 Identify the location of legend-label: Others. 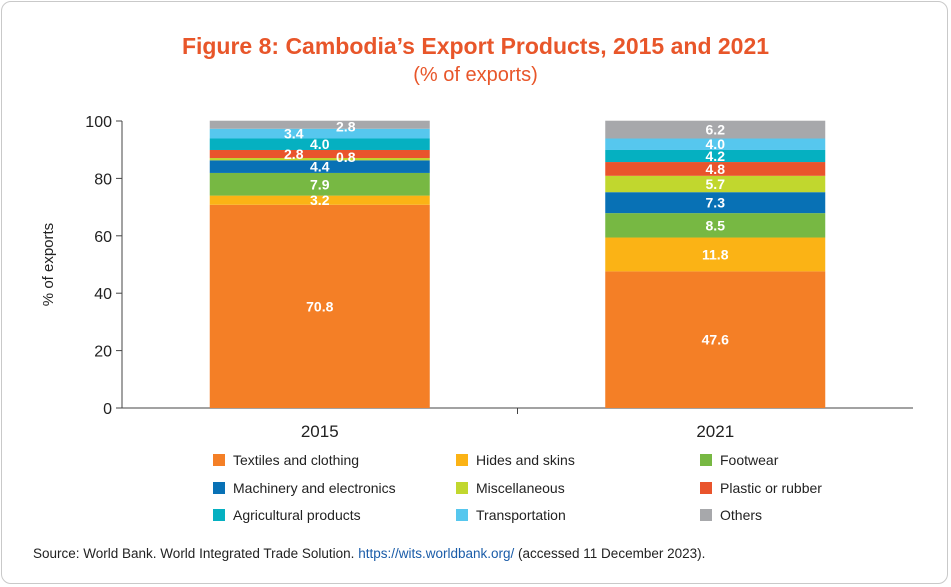
(741, 515).